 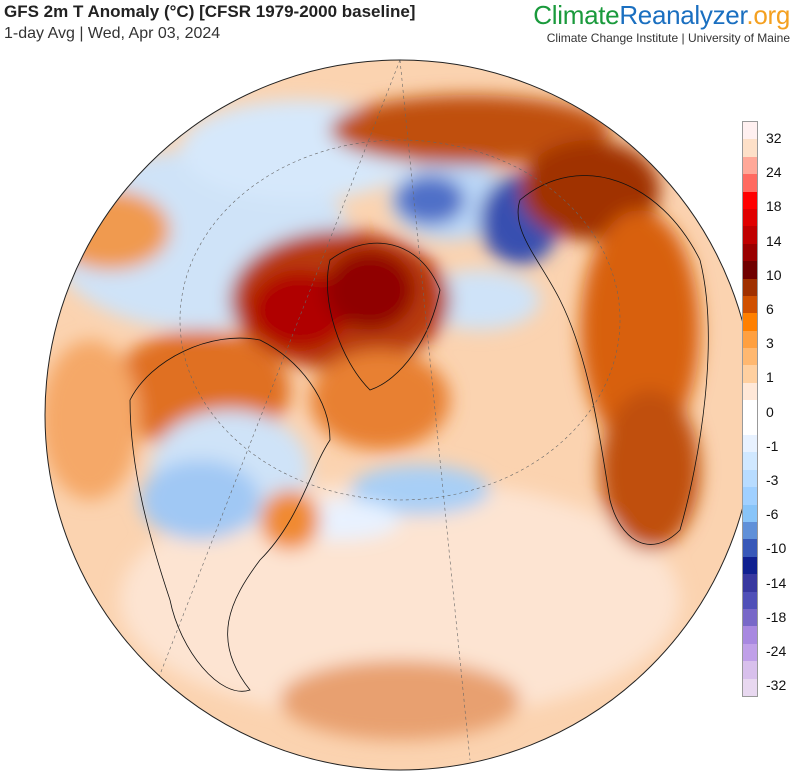 I want to click on colorbar-label: 3, so click(x=770, y=343).